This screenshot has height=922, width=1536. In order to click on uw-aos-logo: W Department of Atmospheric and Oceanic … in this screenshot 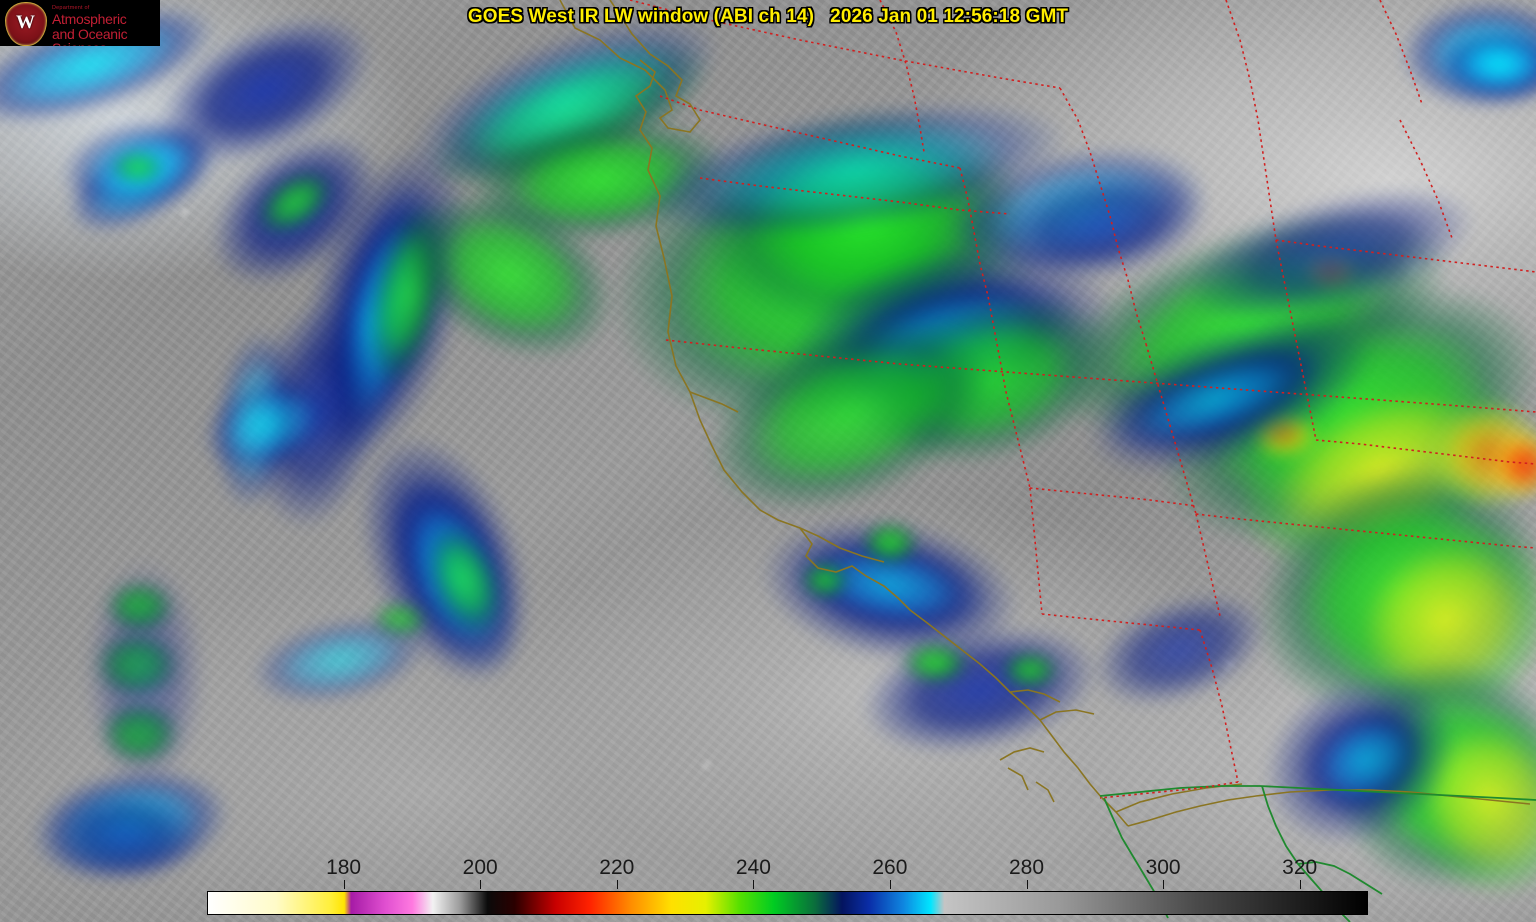, I will do `click(80, 23)`.